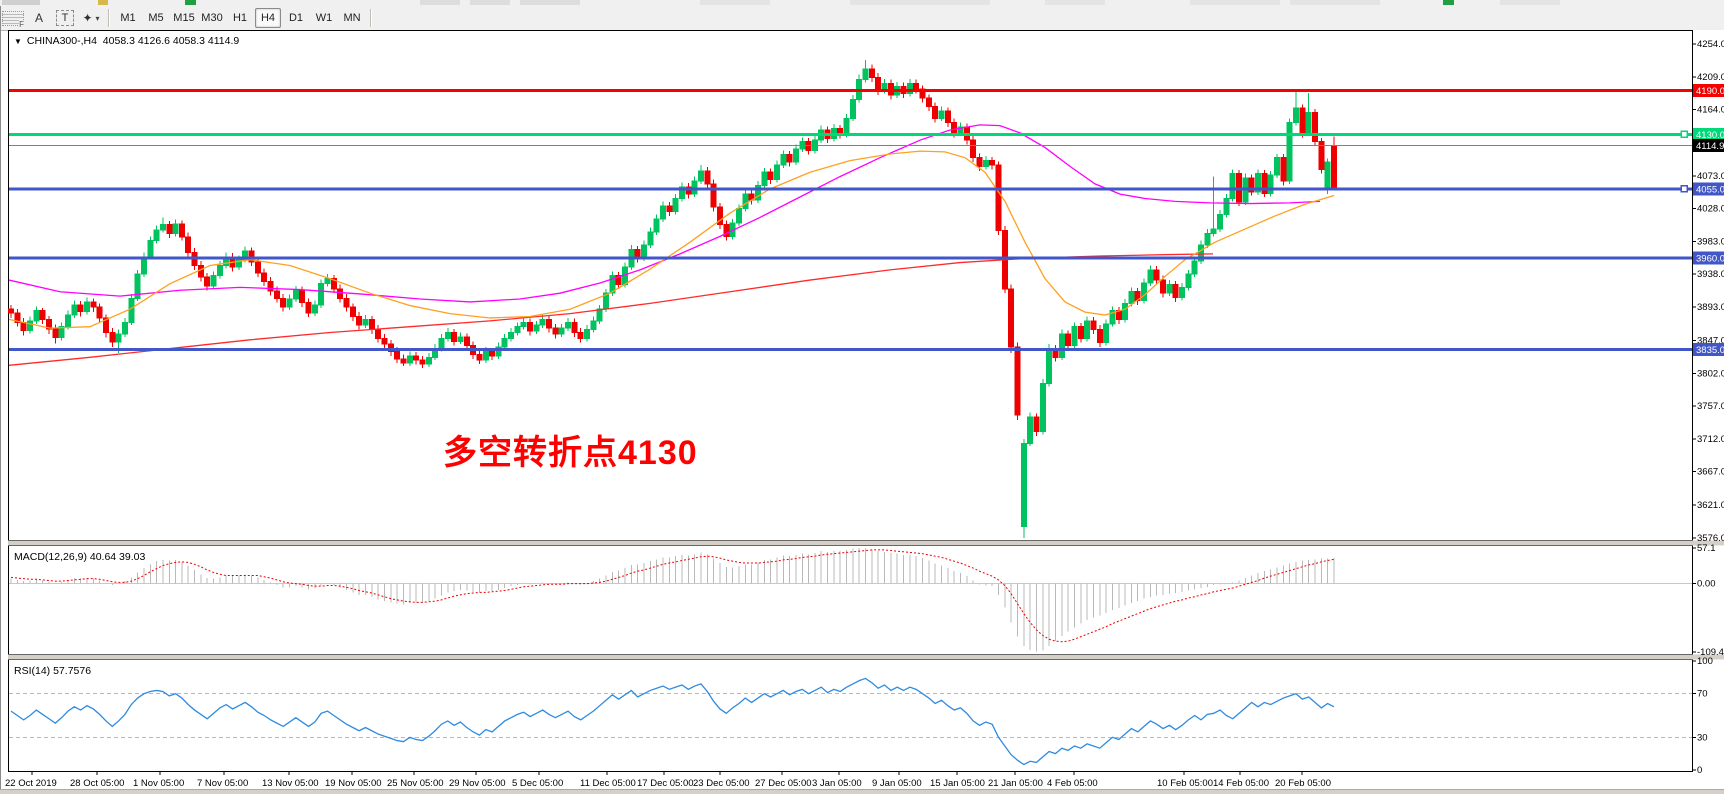 This screenshot has width=1724, height=794. I want to click on text-a-tool-icon: A, so click(38, 18).